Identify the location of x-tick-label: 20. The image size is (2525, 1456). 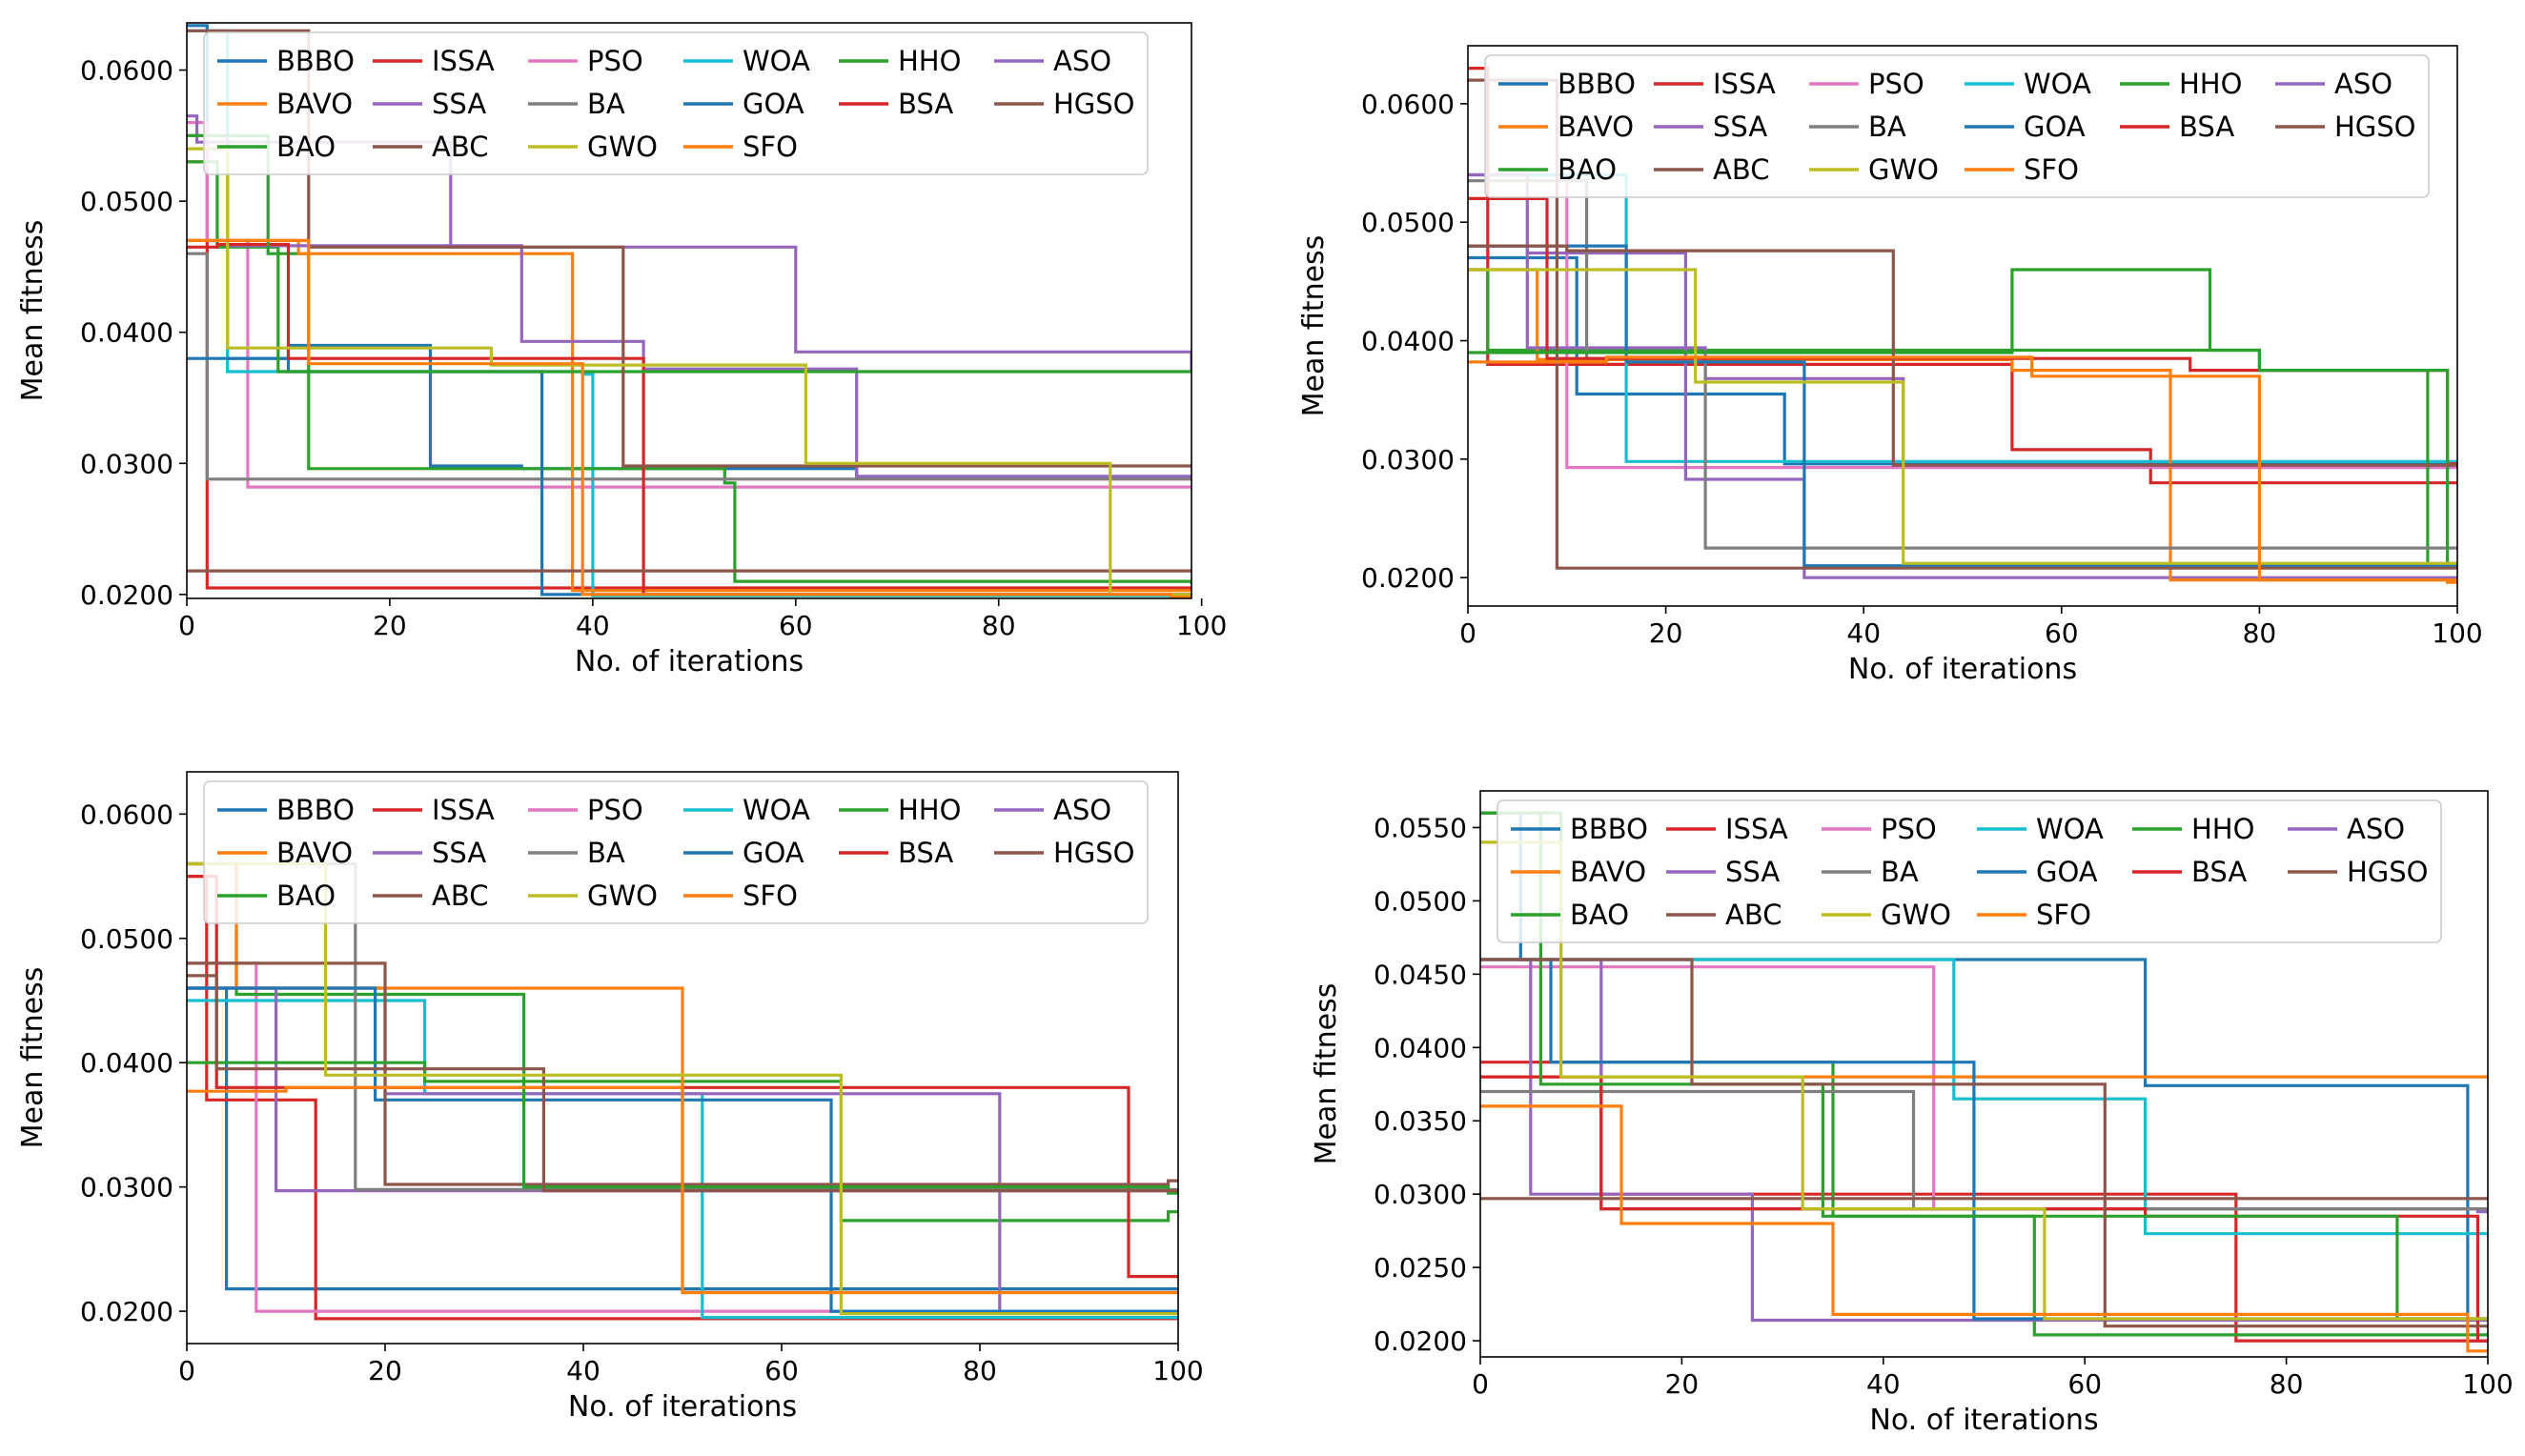
(390, 625).